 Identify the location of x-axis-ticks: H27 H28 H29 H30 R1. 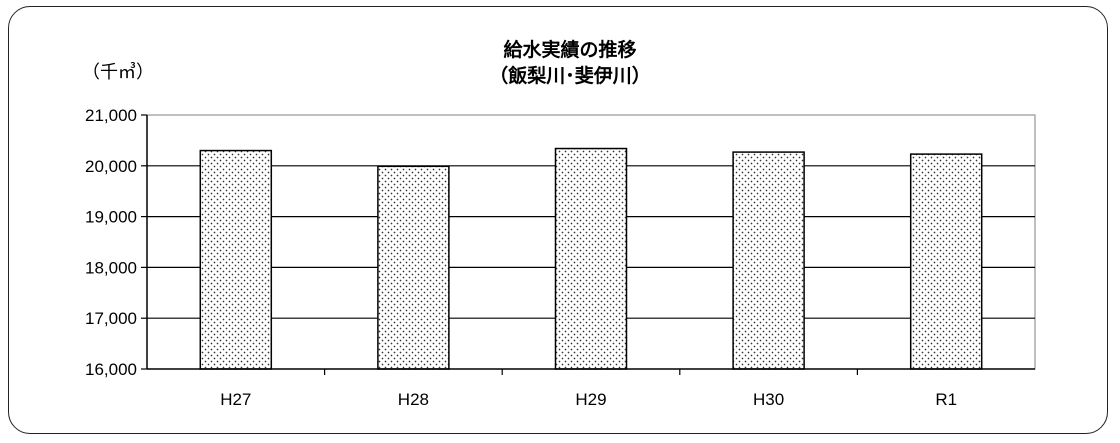
(588, 389).